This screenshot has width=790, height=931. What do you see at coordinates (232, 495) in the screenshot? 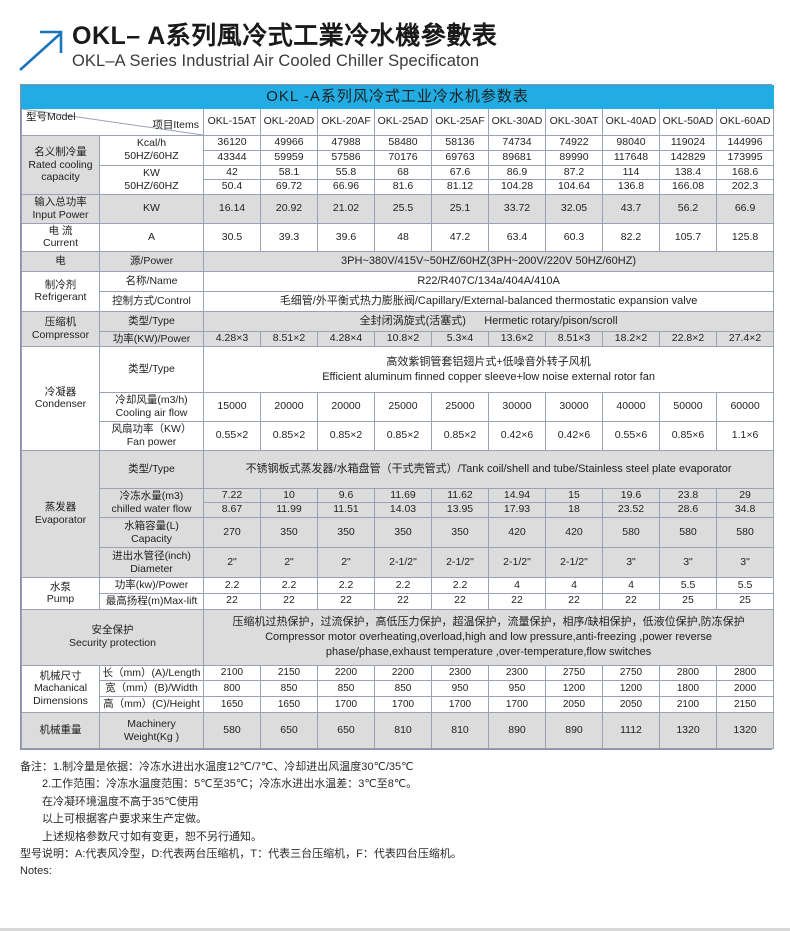
I see `cell: 7.22` at bounding box center [232, 495].